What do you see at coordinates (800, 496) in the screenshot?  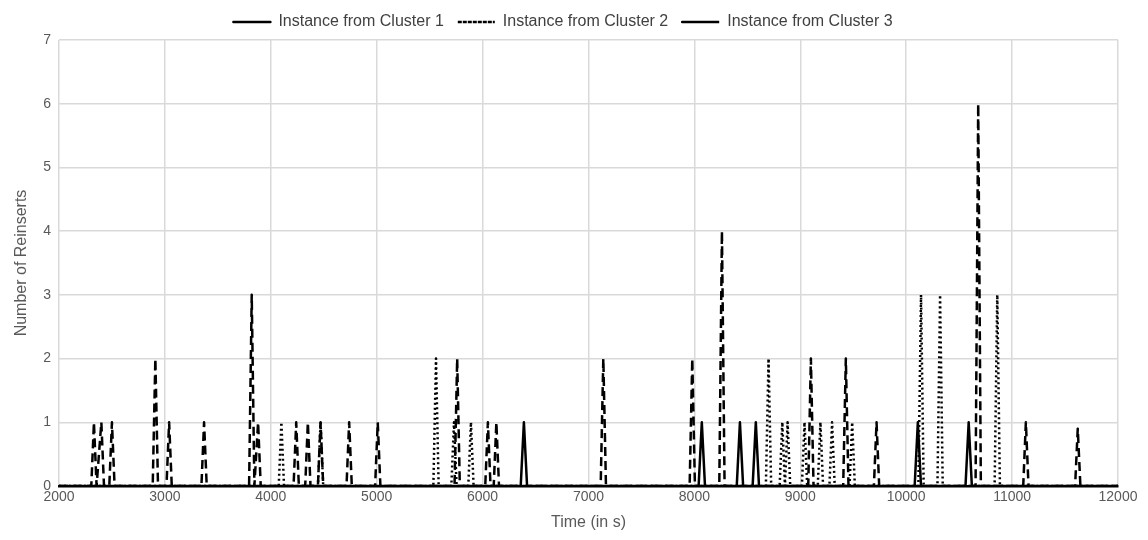 I see `x-tick-label: 9000` at bounding box center [800, 496].